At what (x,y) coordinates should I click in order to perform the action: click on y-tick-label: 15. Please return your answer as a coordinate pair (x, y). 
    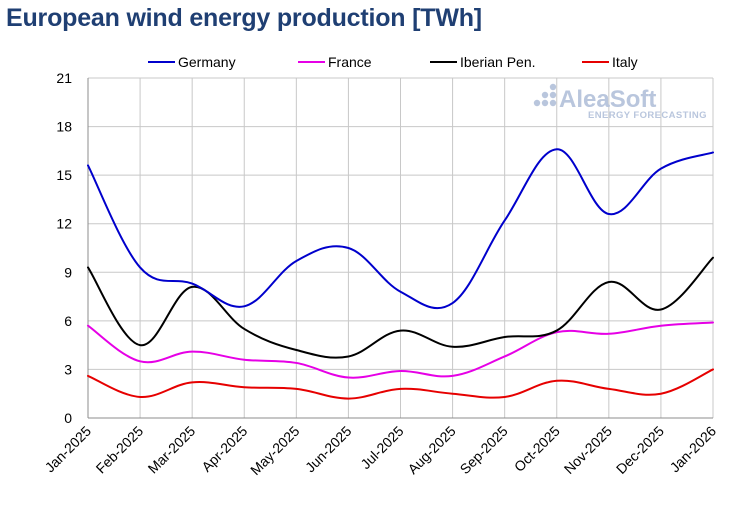
    Looking at the image, I should click on (64, 175).